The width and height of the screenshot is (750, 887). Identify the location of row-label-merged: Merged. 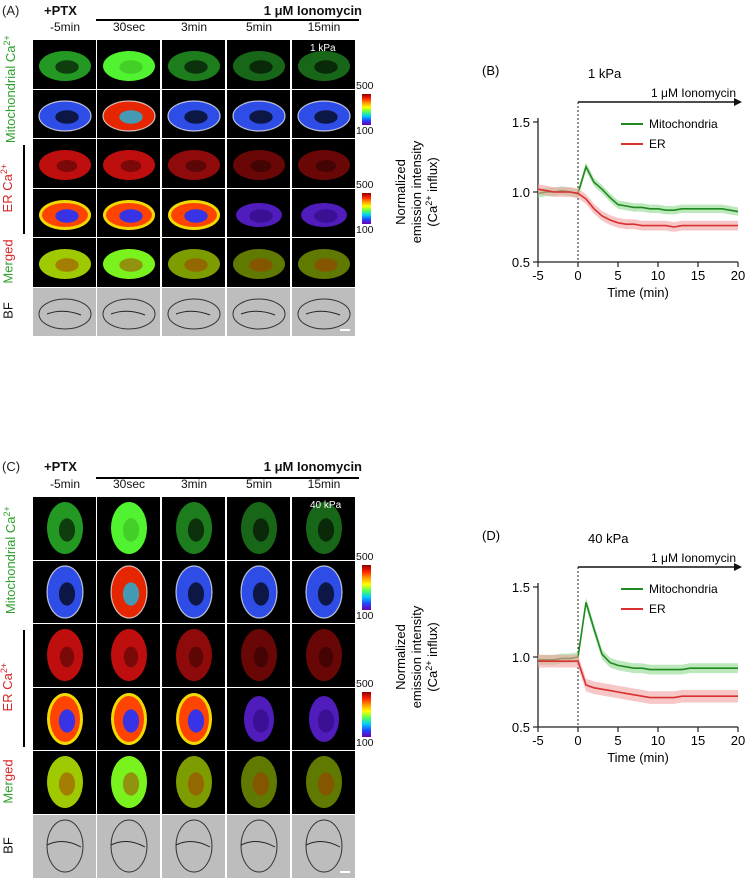
(8, 261).